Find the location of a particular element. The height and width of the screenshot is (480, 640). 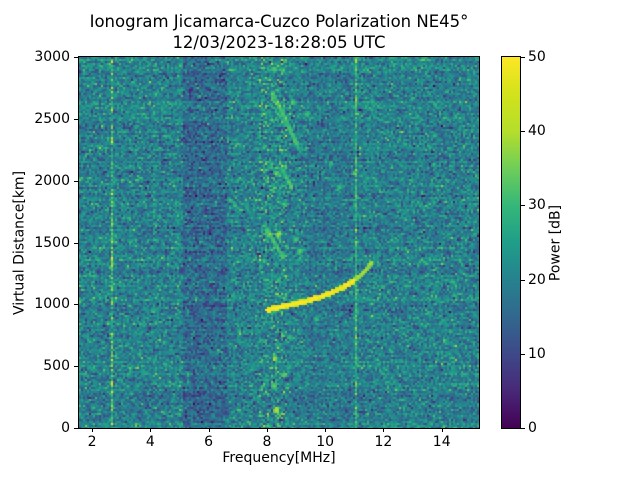

x-axis-label: Frequency[MHz] is located at coordinates (279, 458).